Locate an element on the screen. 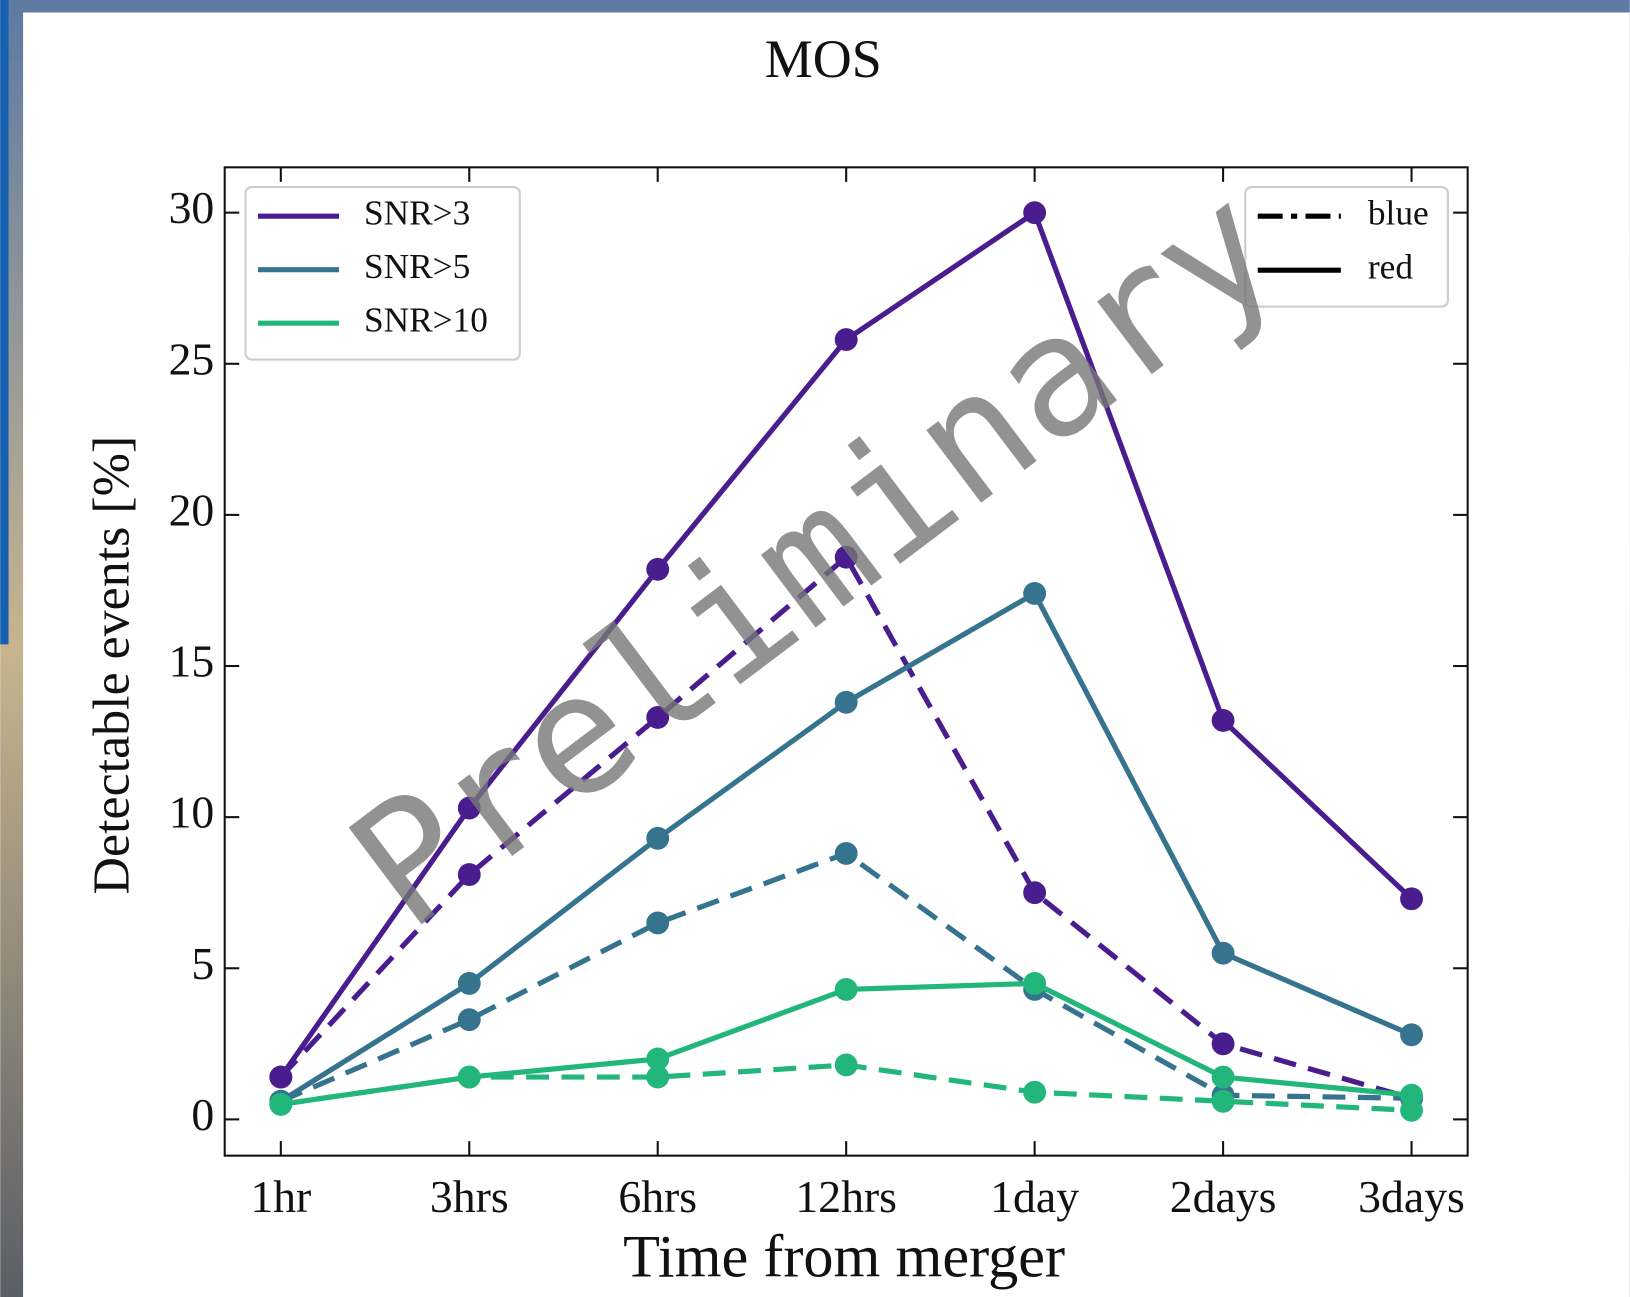 This screenshot has height=1297, width=1630. y-tick-label: 30 is located at coordinates (192, 207).